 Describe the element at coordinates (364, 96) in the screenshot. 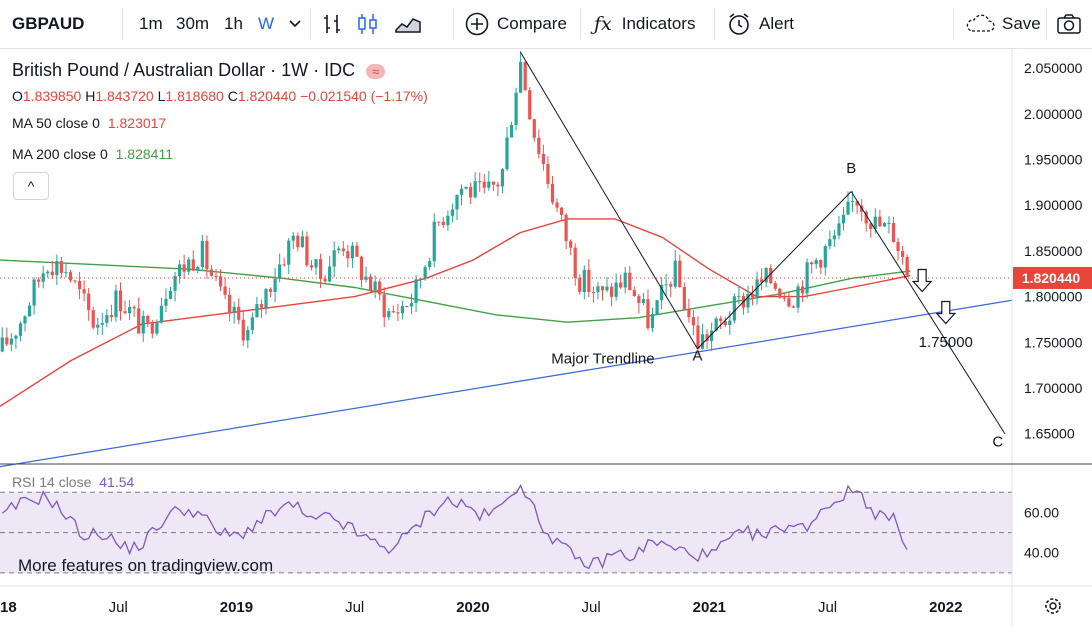

I see `change-value: −0.021540 (−1.17%)` at that location.